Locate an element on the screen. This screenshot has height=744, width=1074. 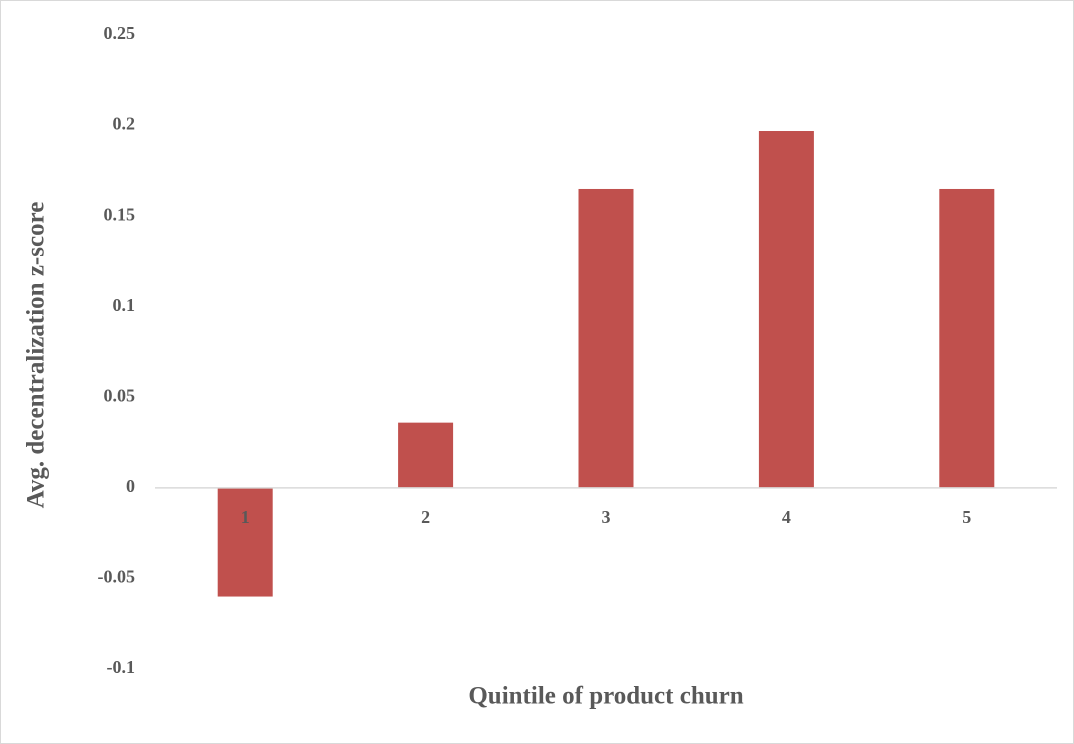
y-tick-label: 0.25 is located at coordinates (120, 33).